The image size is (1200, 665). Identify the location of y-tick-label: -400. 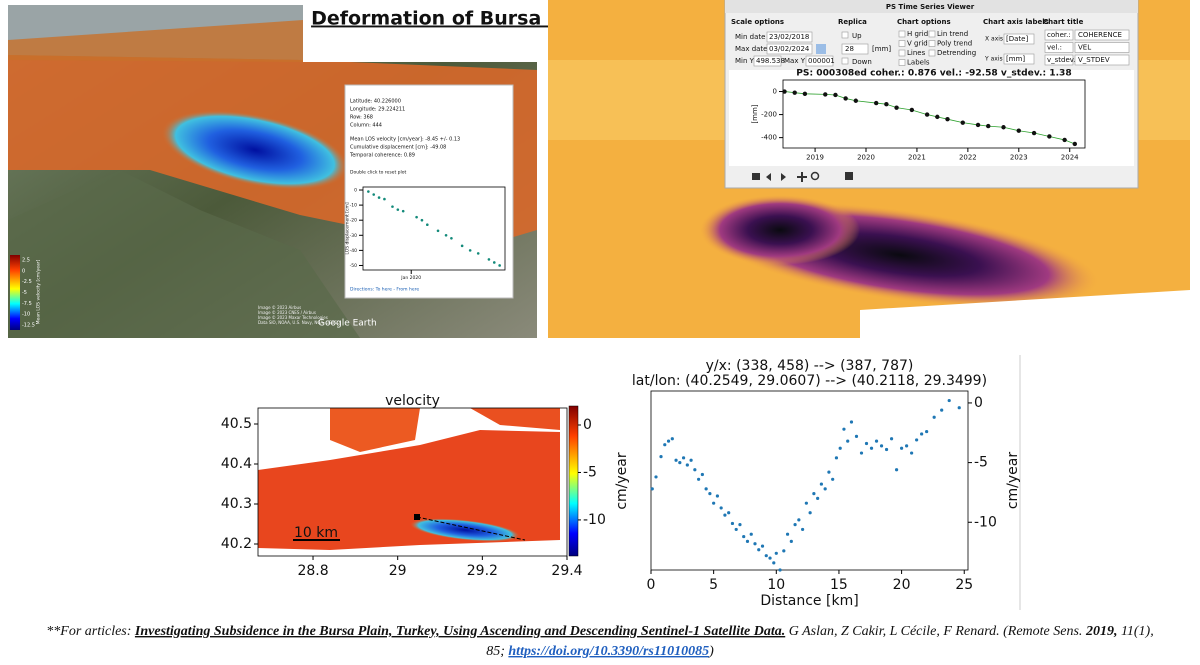
(769, 138).